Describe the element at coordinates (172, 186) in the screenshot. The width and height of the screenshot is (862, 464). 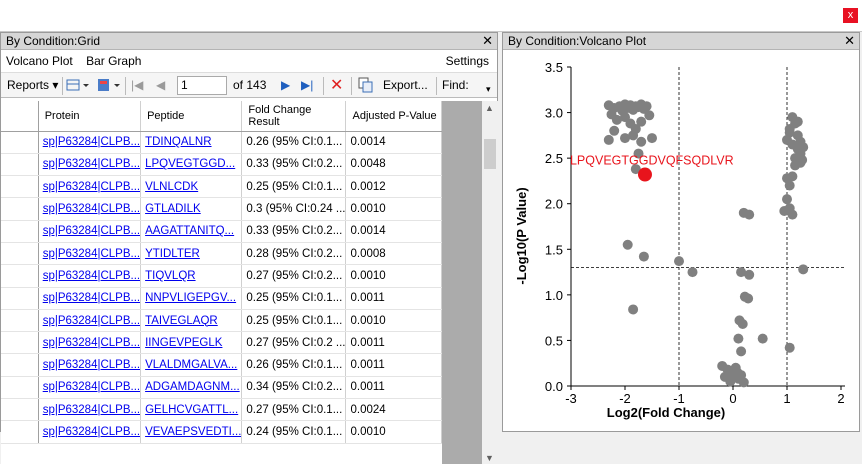
I see `peptide-link: VLNLCDK` at that location.